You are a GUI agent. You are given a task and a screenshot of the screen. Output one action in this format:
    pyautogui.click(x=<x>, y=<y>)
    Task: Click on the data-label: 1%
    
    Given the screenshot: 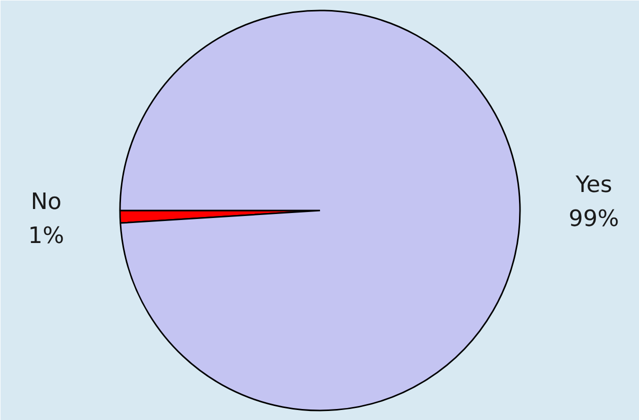 What is the action you would take?
    pyautogui.click(x=46, y=236)
    